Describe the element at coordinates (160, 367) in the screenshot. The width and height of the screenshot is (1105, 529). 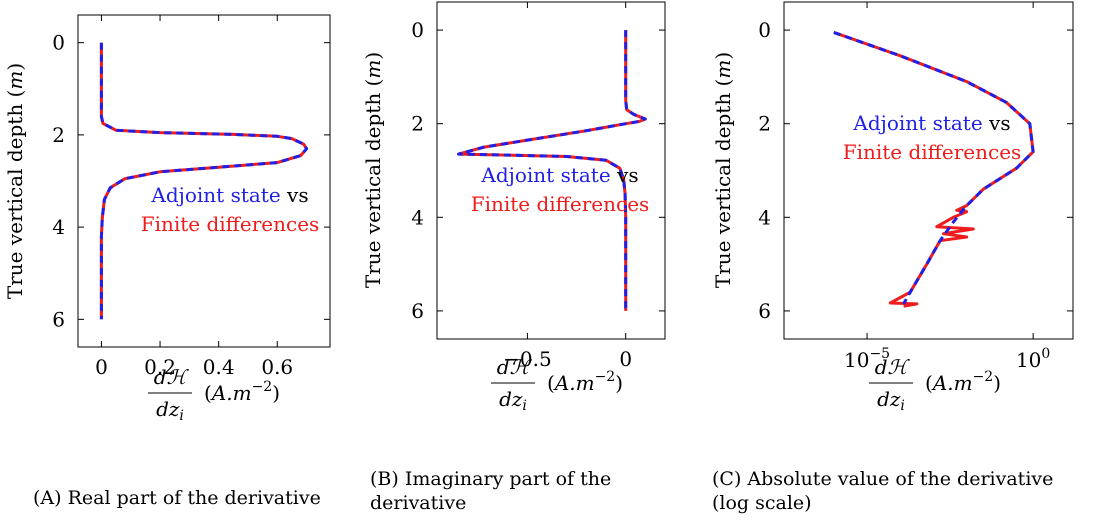
I see `x-tick-label: 0.2` at that location.